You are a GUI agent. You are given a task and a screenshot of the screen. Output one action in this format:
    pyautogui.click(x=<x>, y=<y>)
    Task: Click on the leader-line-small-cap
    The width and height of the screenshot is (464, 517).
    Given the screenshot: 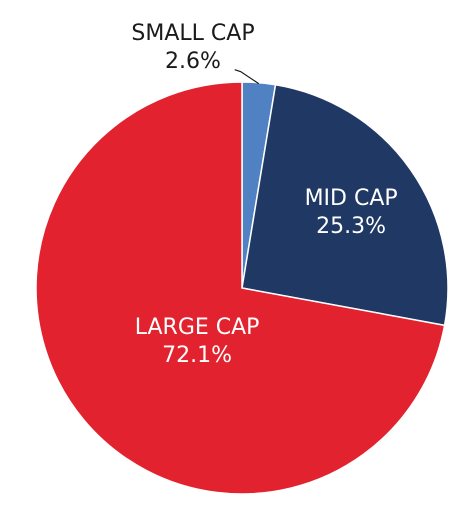 What is the action you would take?
    pyautogui.click(x=247, y=77)
    